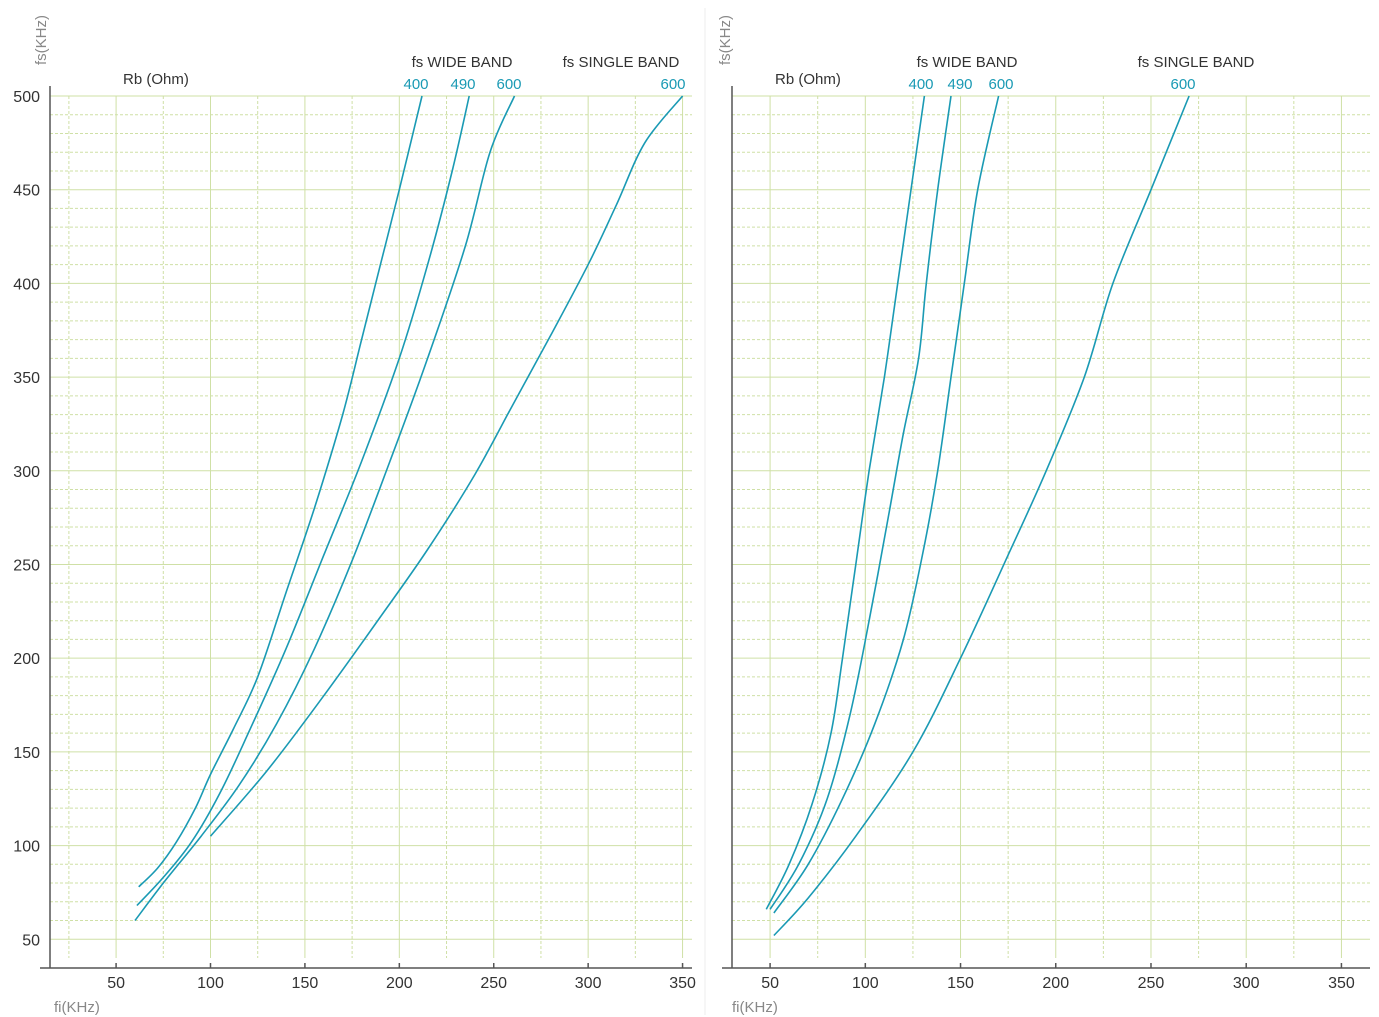 This screenshot has width=1379, height=1017. Describe the element at coordinates (26, 753) in the screenshot. I see `y-tick-label: 150` at that location.